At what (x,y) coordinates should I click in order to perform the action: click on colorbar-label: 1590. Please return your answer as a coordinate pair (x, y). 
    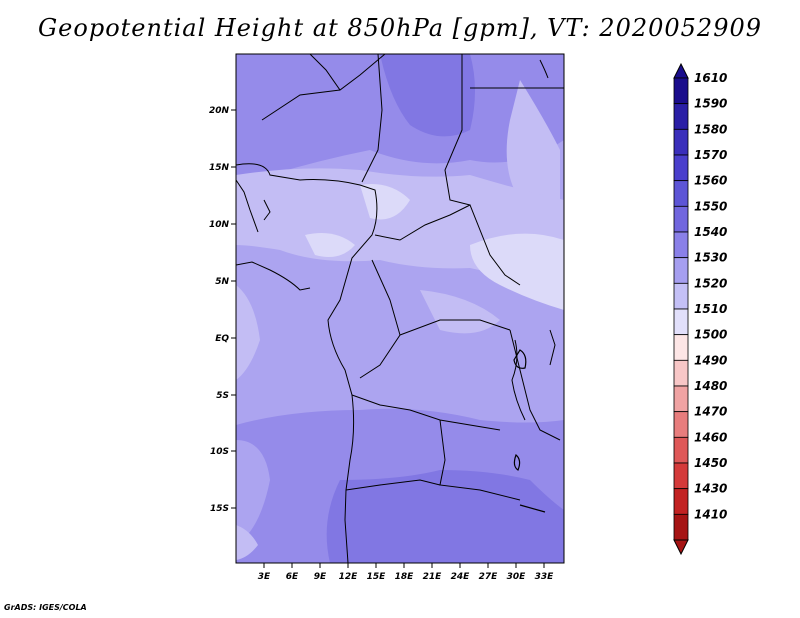
    Looking at the image, I should click on (710, 104).